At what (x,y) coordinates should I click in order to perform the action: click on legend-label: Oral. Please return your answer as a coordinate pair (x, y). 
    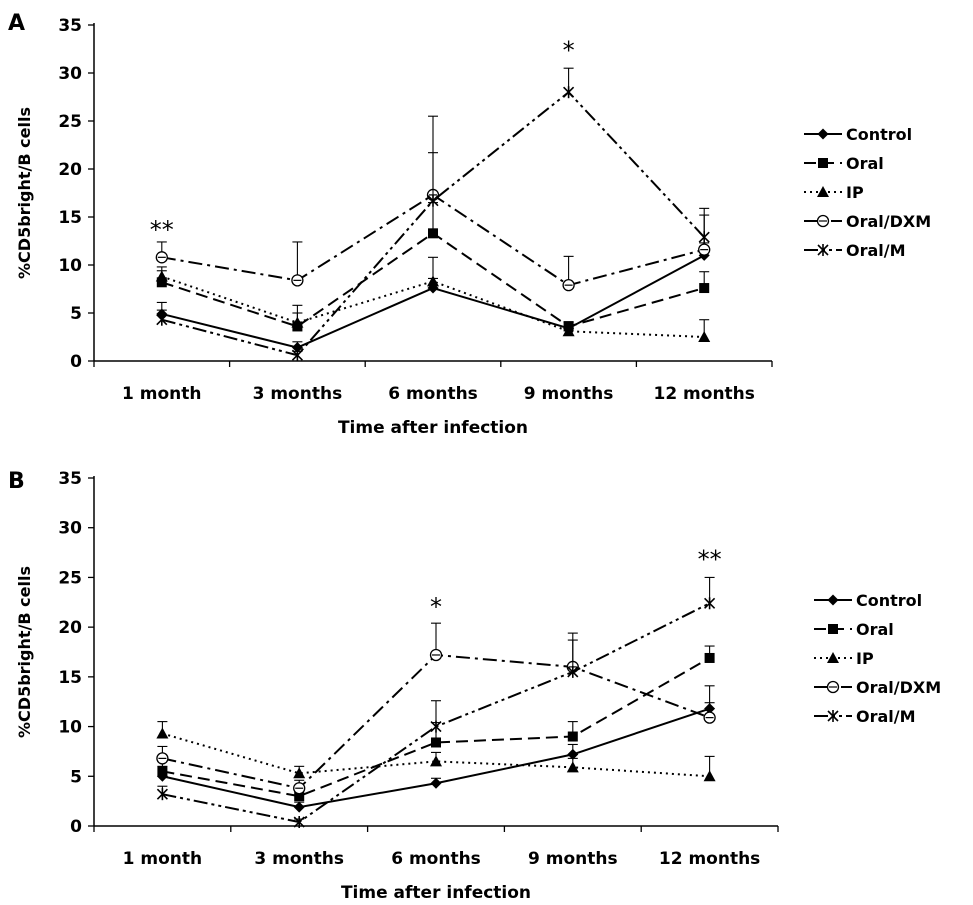
    Looking at the image, I should click on (875, 629).